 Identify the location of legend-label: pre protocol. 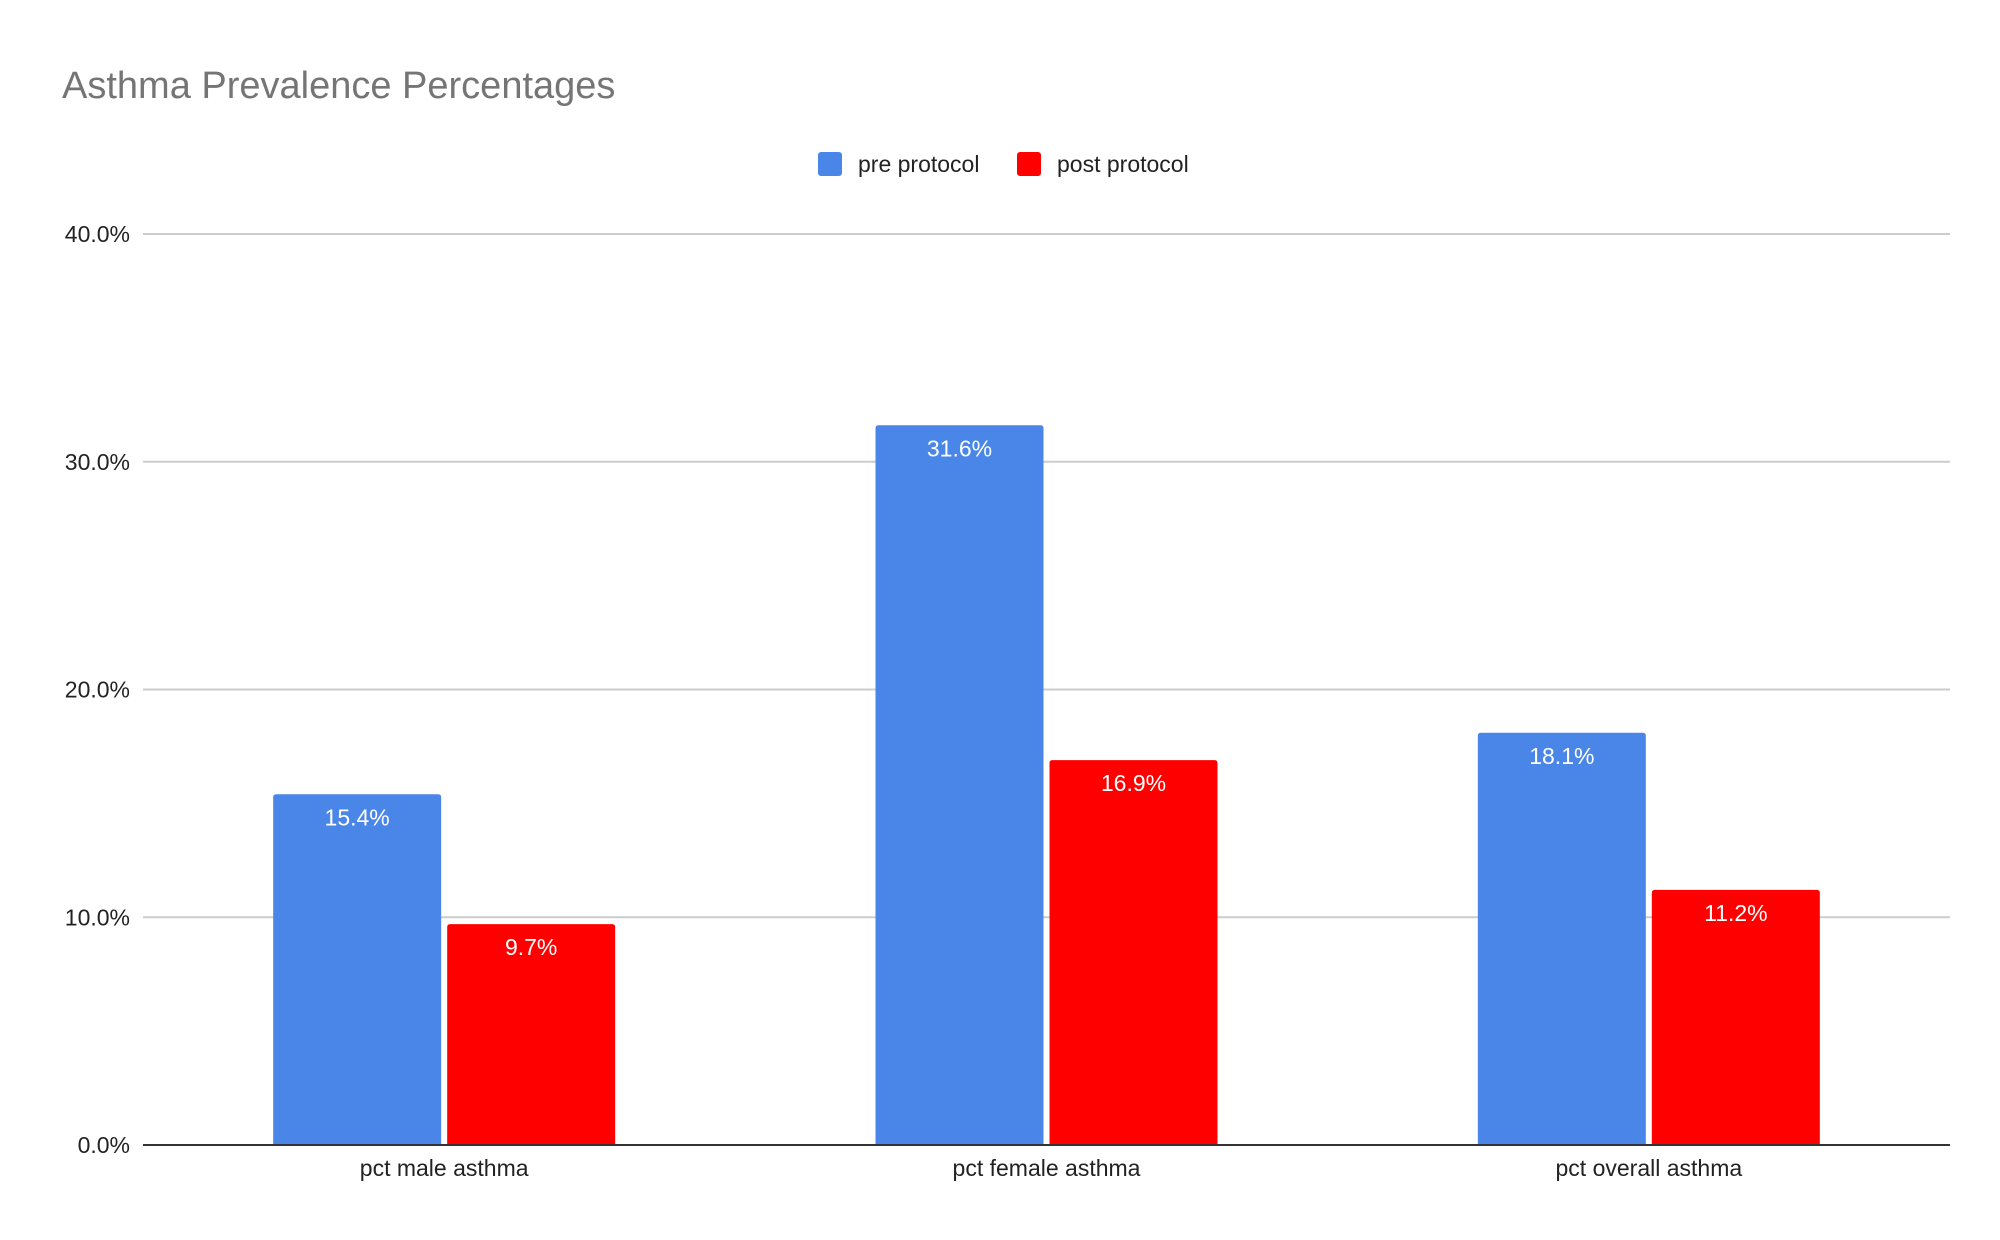
(918, 164).